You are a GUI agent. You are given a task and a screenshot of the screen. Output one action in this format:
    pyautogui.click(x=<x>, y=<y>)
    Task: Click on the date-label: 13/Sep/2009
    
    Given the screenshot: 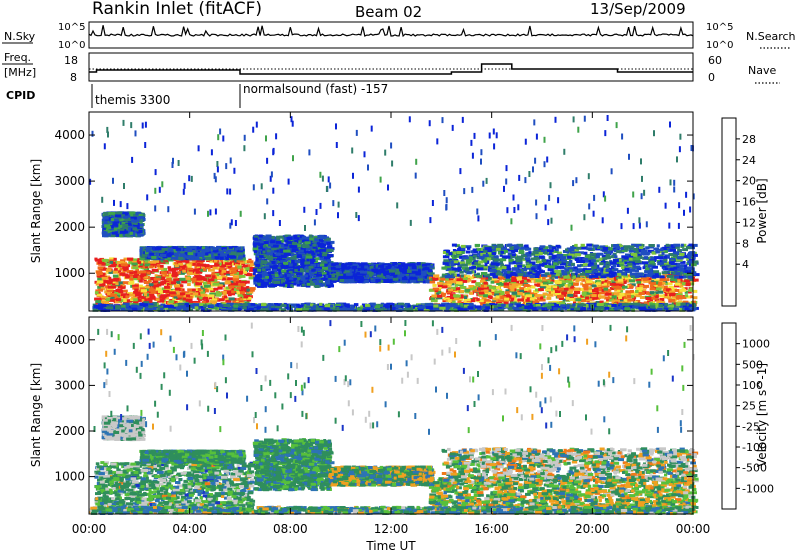 What is the action you would take?
    pyautogui.click(x=638, y=9)
    